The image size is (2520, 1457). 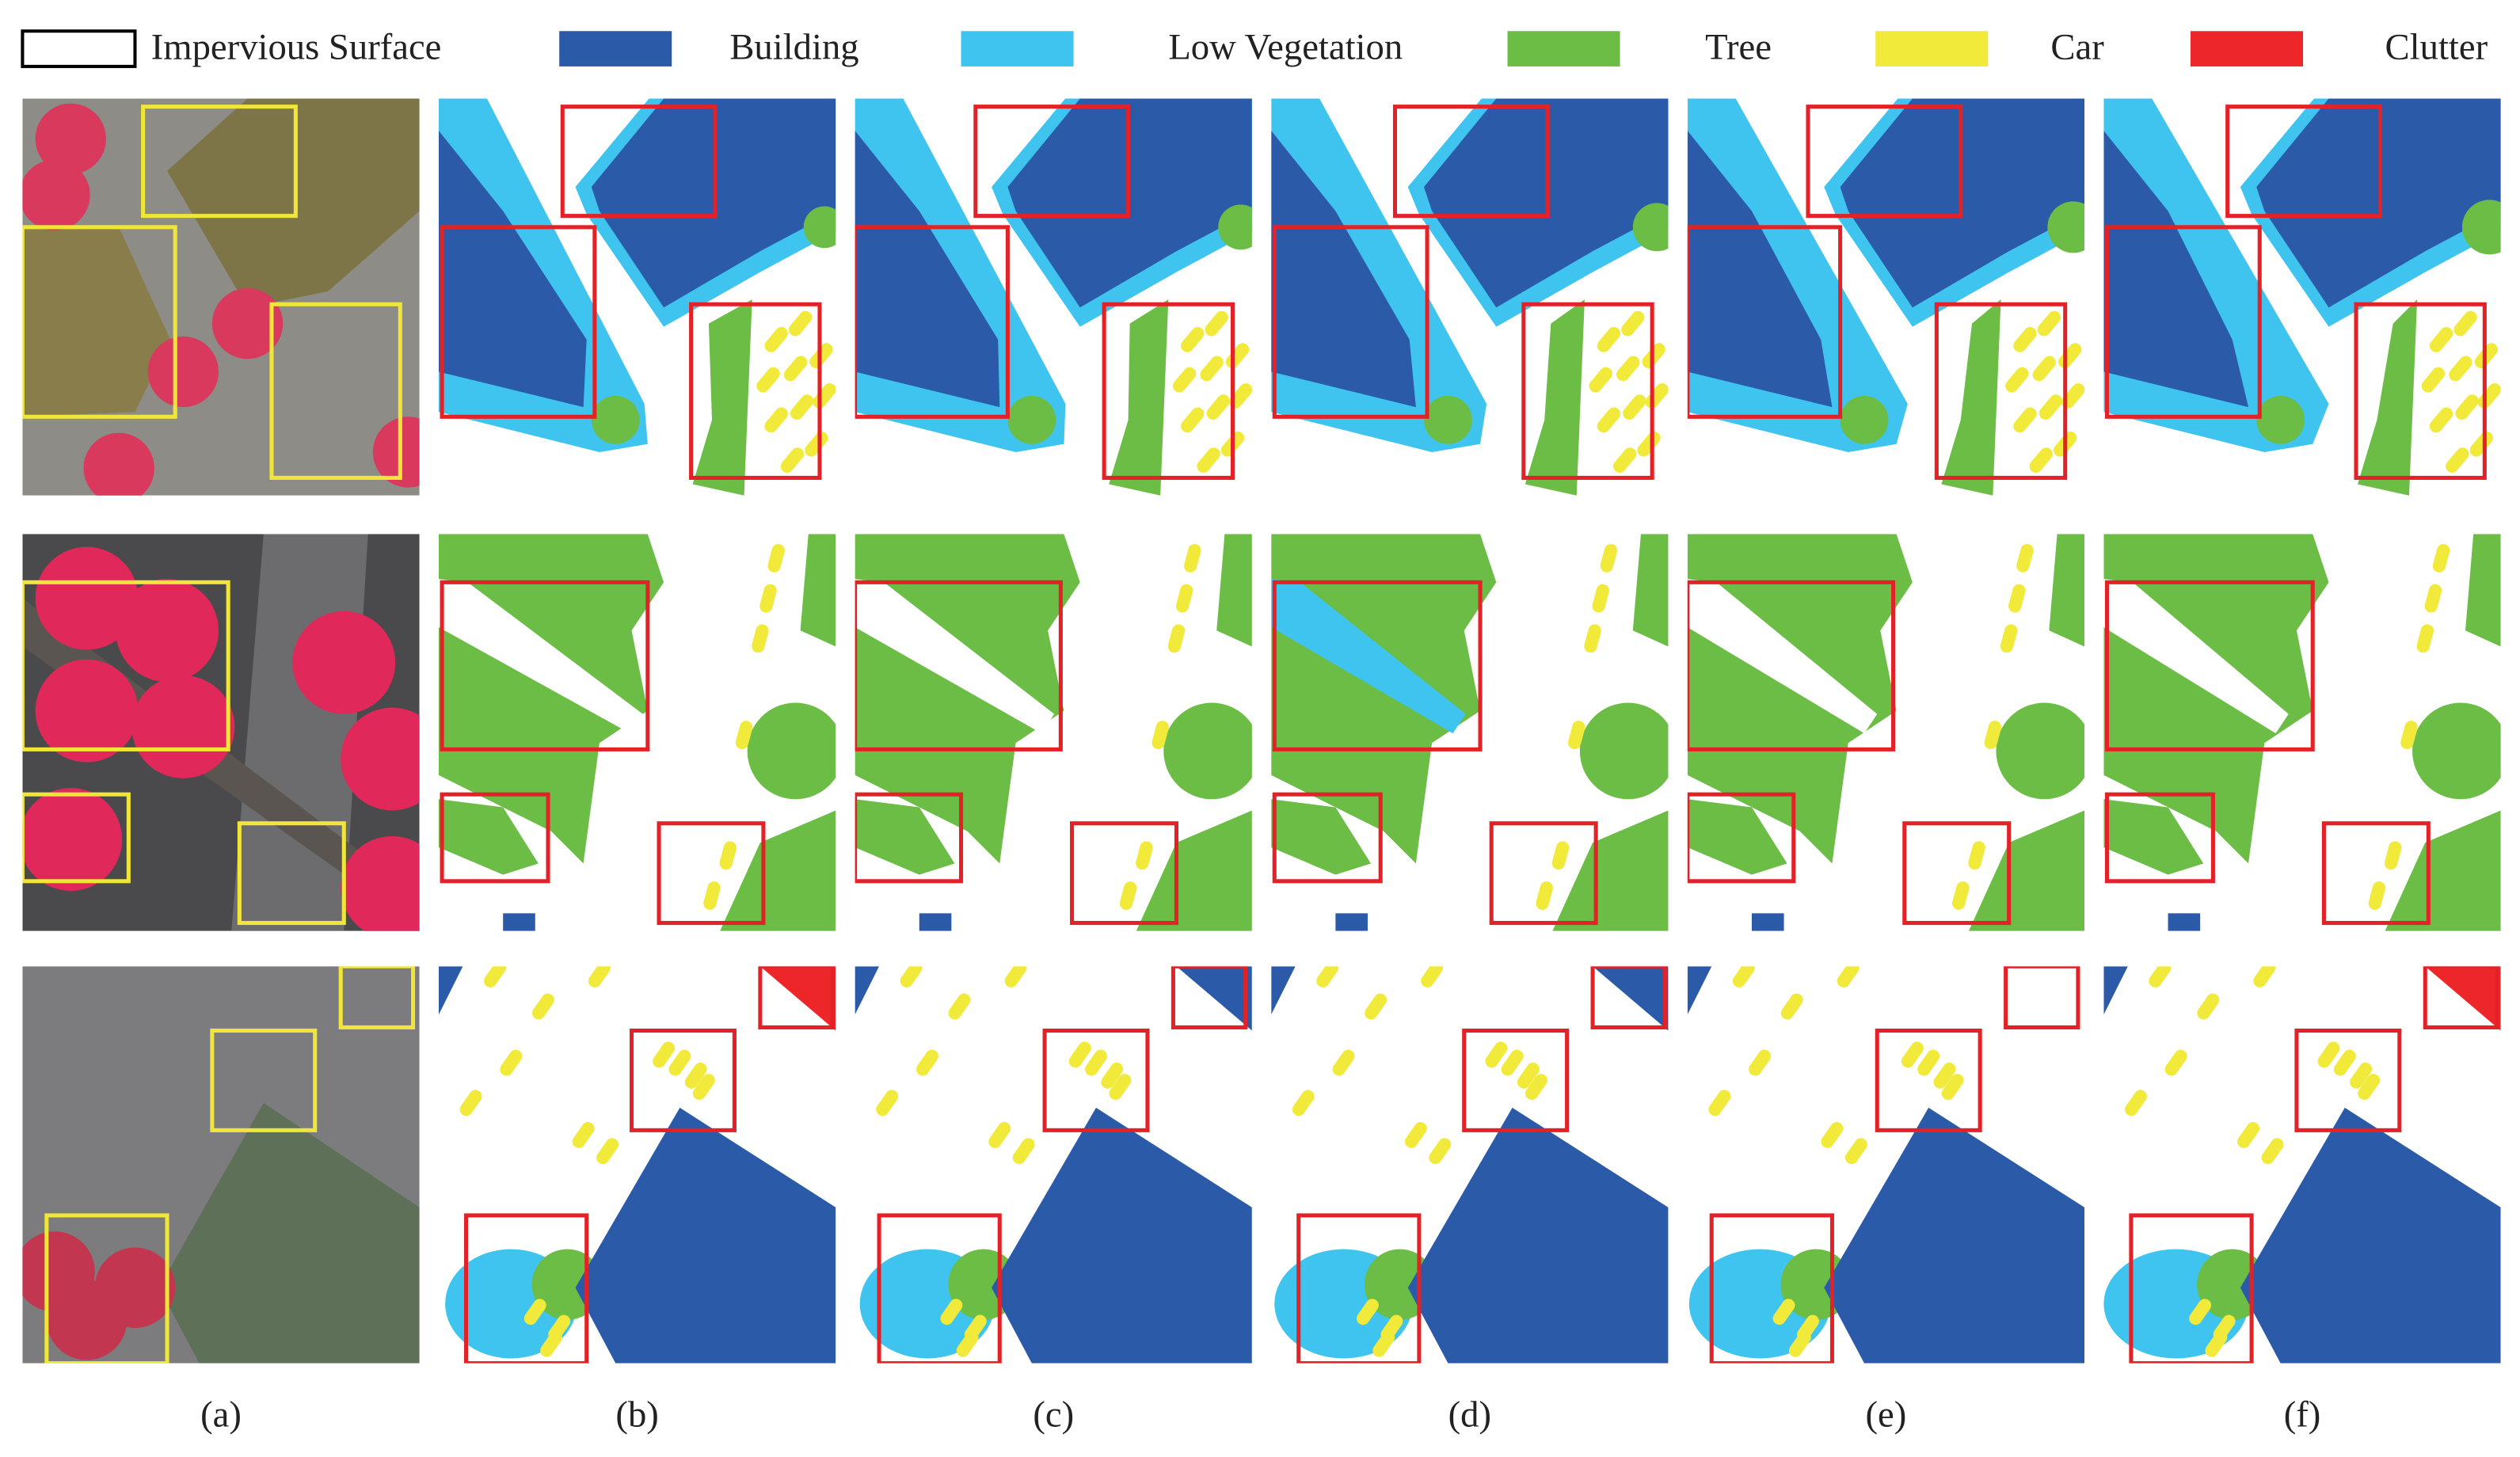 I want to click on panel-label: (c), so click(x=1053, y=1414).